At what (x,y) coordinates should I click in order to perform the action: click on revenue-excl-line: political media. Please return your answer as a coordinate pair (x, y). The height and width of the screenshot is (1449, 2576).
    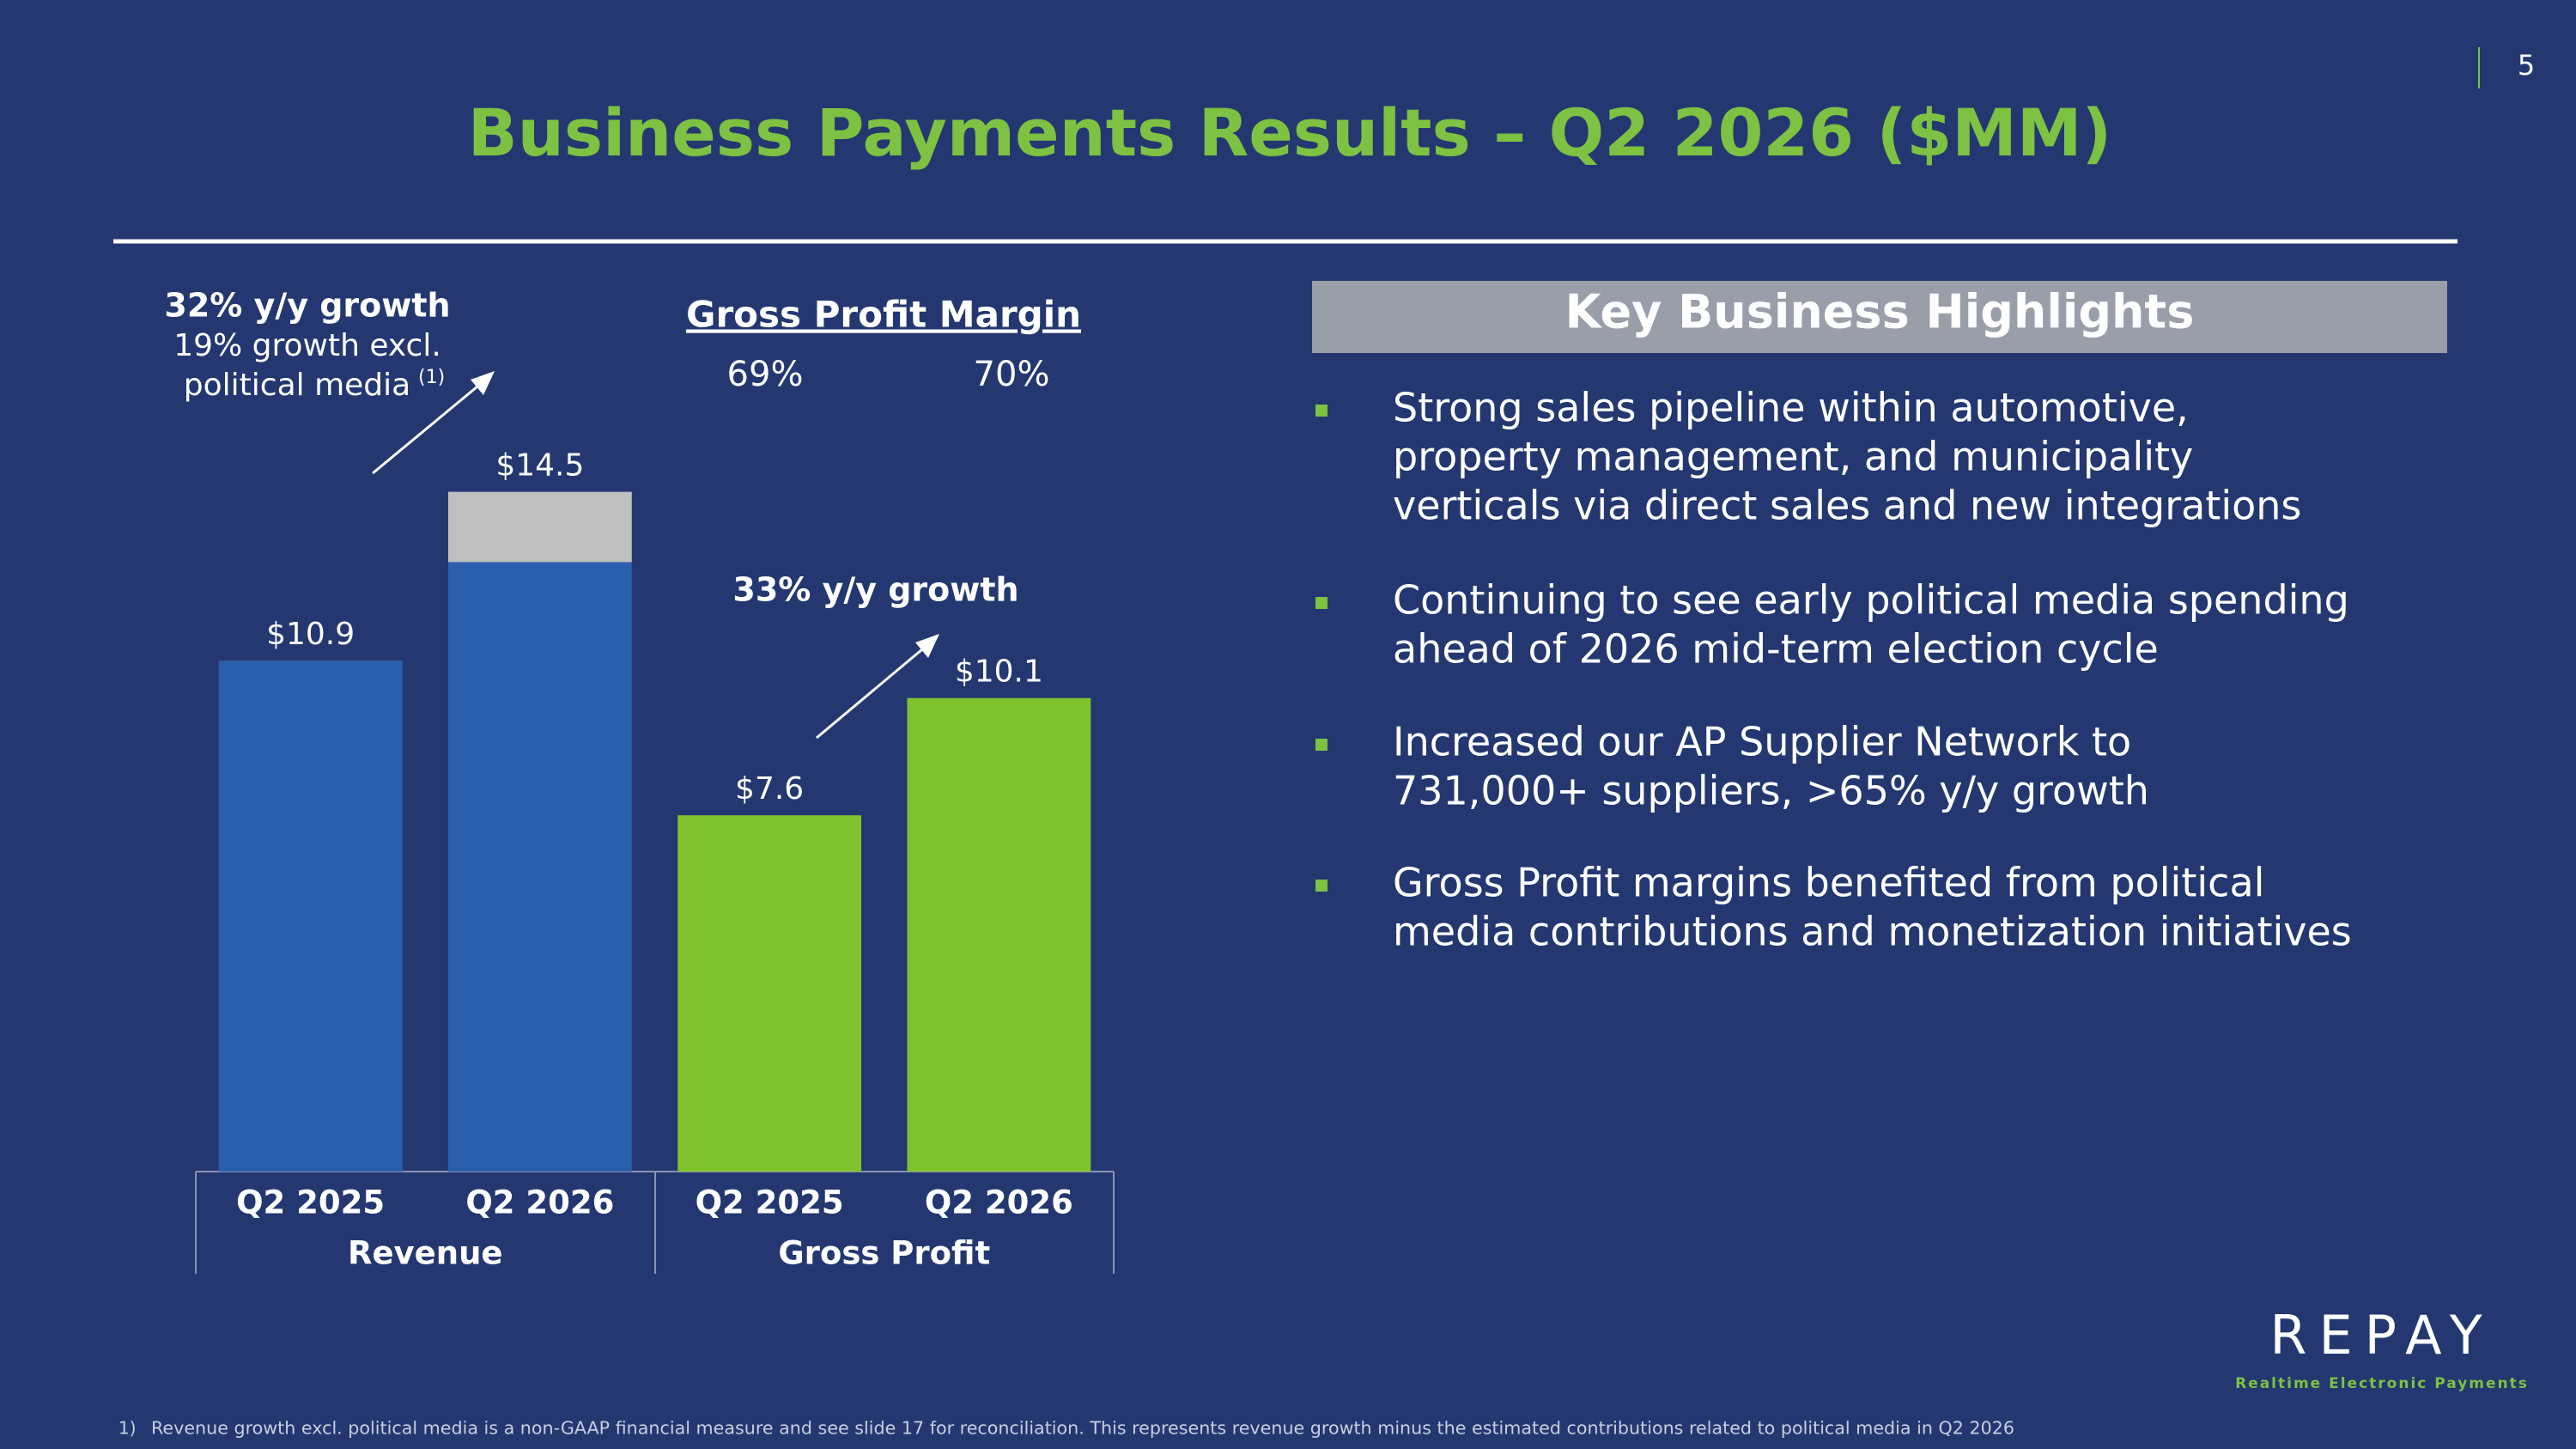
    Looking at the image, I should click on (297, 385).